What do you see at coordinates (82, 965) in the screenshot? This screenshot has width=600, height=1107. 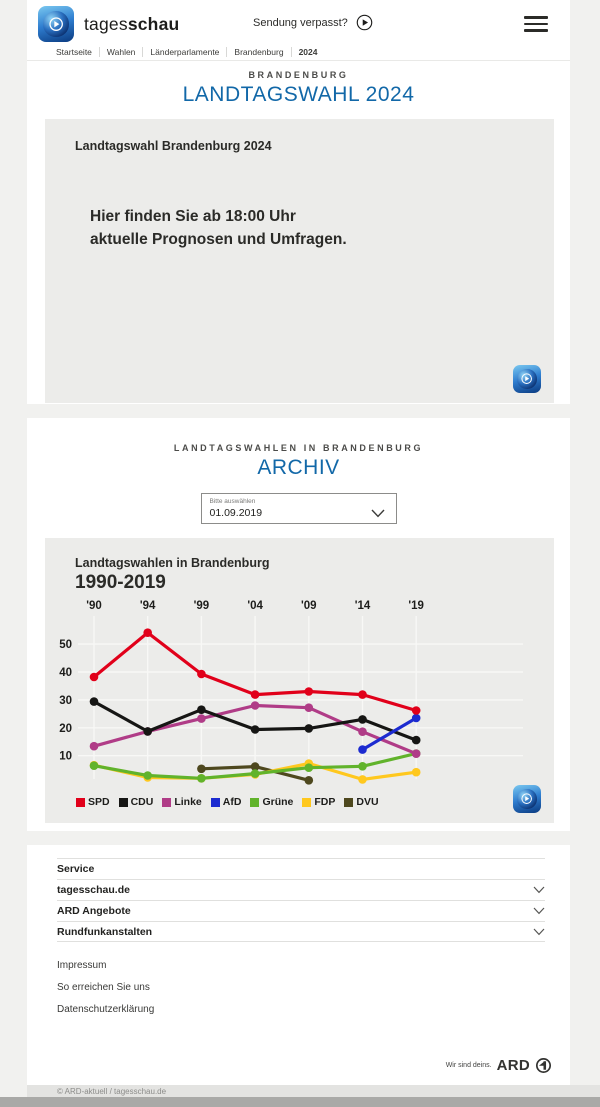 I see `link-impressum: Impressum` at bounding box center [82, 965].